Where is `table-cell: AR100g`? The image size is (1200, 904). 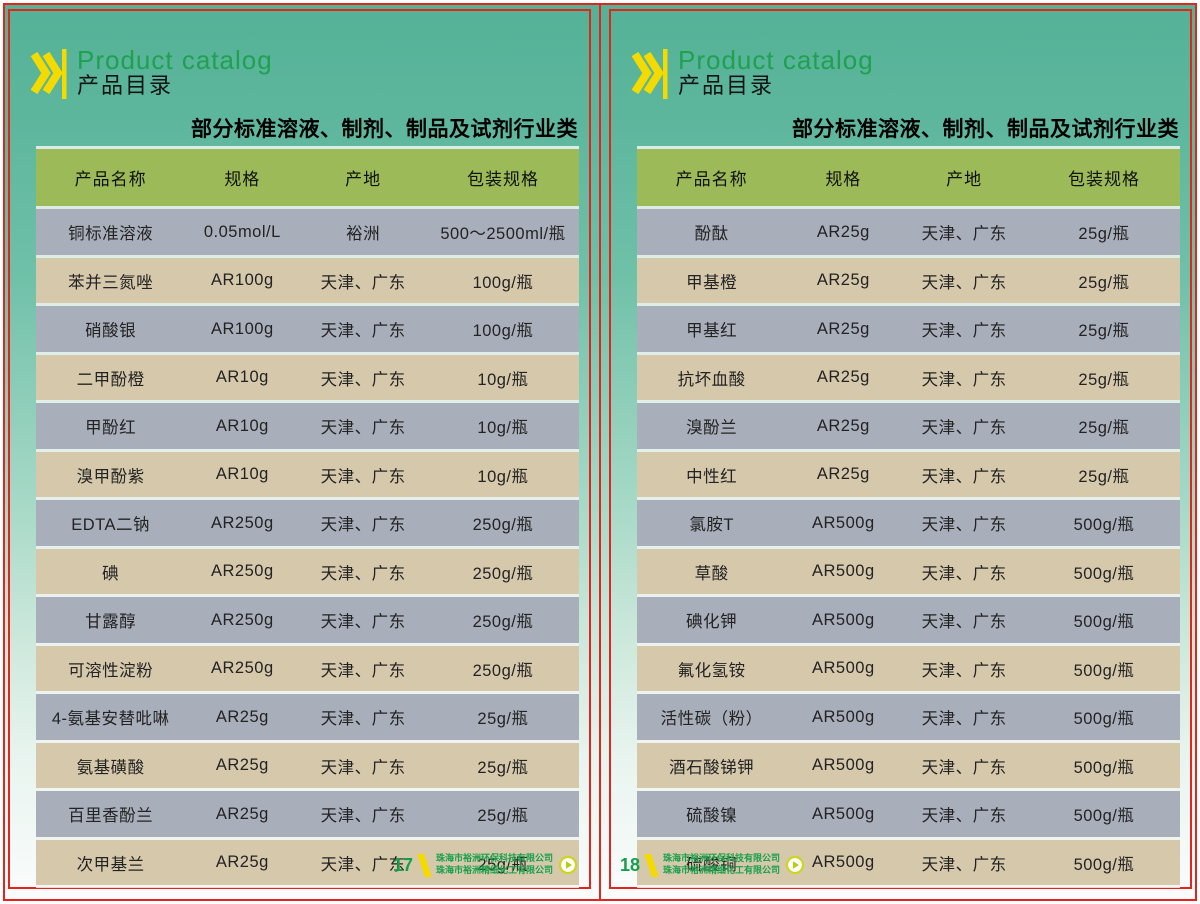
table-cell: AR100g is located at coordinates (242, 280).